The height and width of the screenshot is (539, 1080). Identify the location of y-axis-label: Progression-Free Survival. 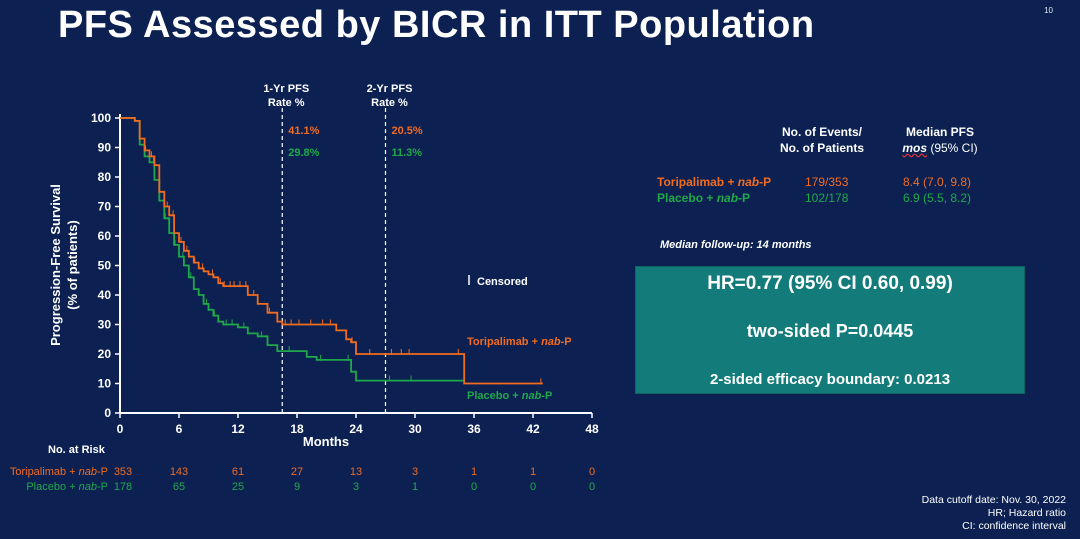
(55, 265).